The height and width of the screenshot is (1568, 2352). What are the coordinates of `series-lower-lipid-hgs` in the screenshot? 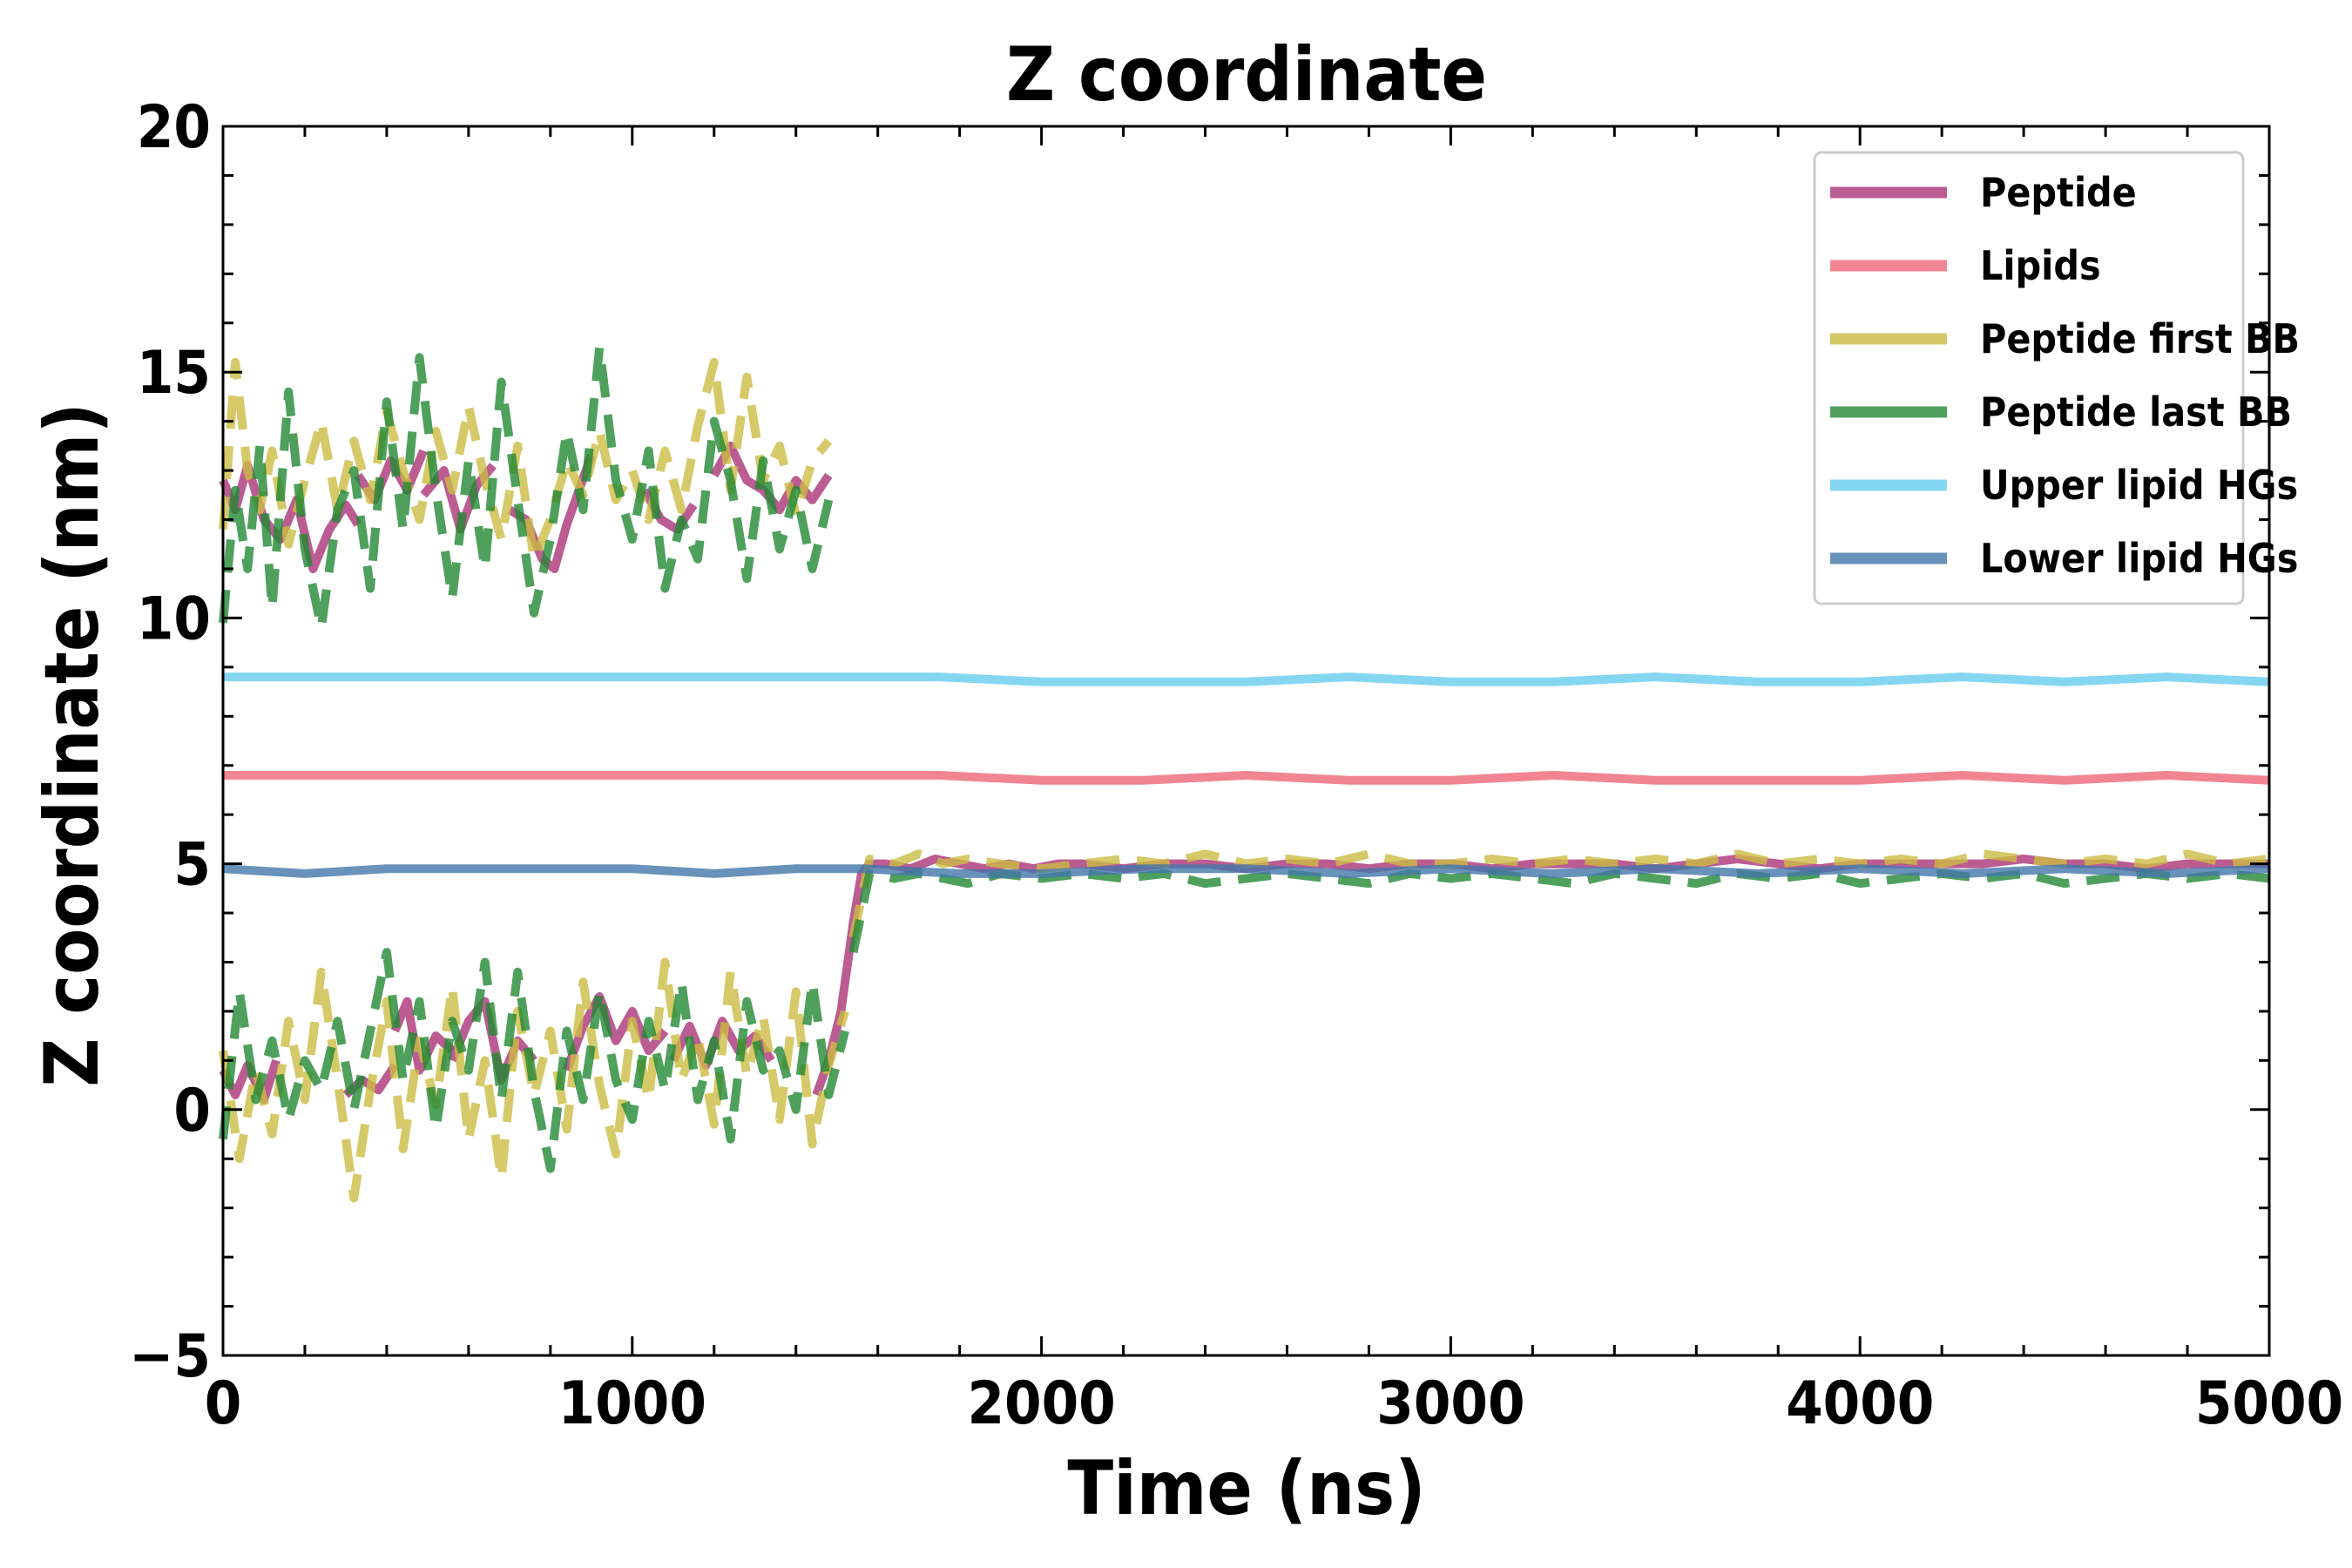 It's located at (1246, 871).